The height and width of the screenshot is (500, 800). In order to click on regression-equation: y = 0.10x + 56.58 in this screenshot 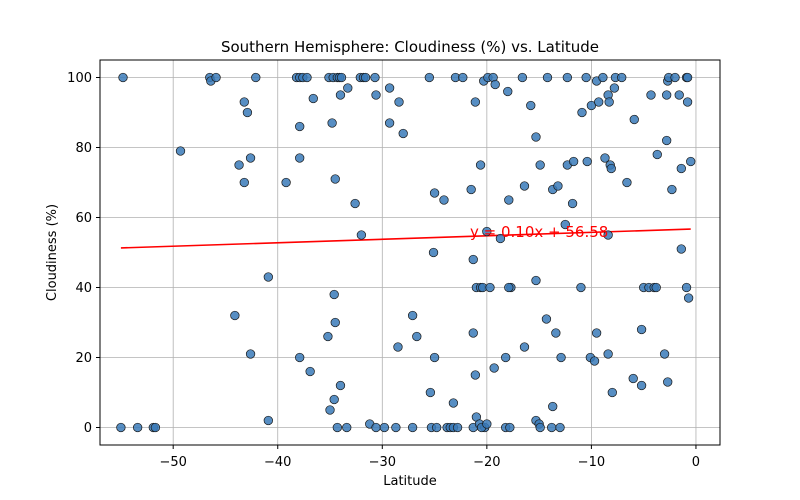, I will do `click(539, 232)`.